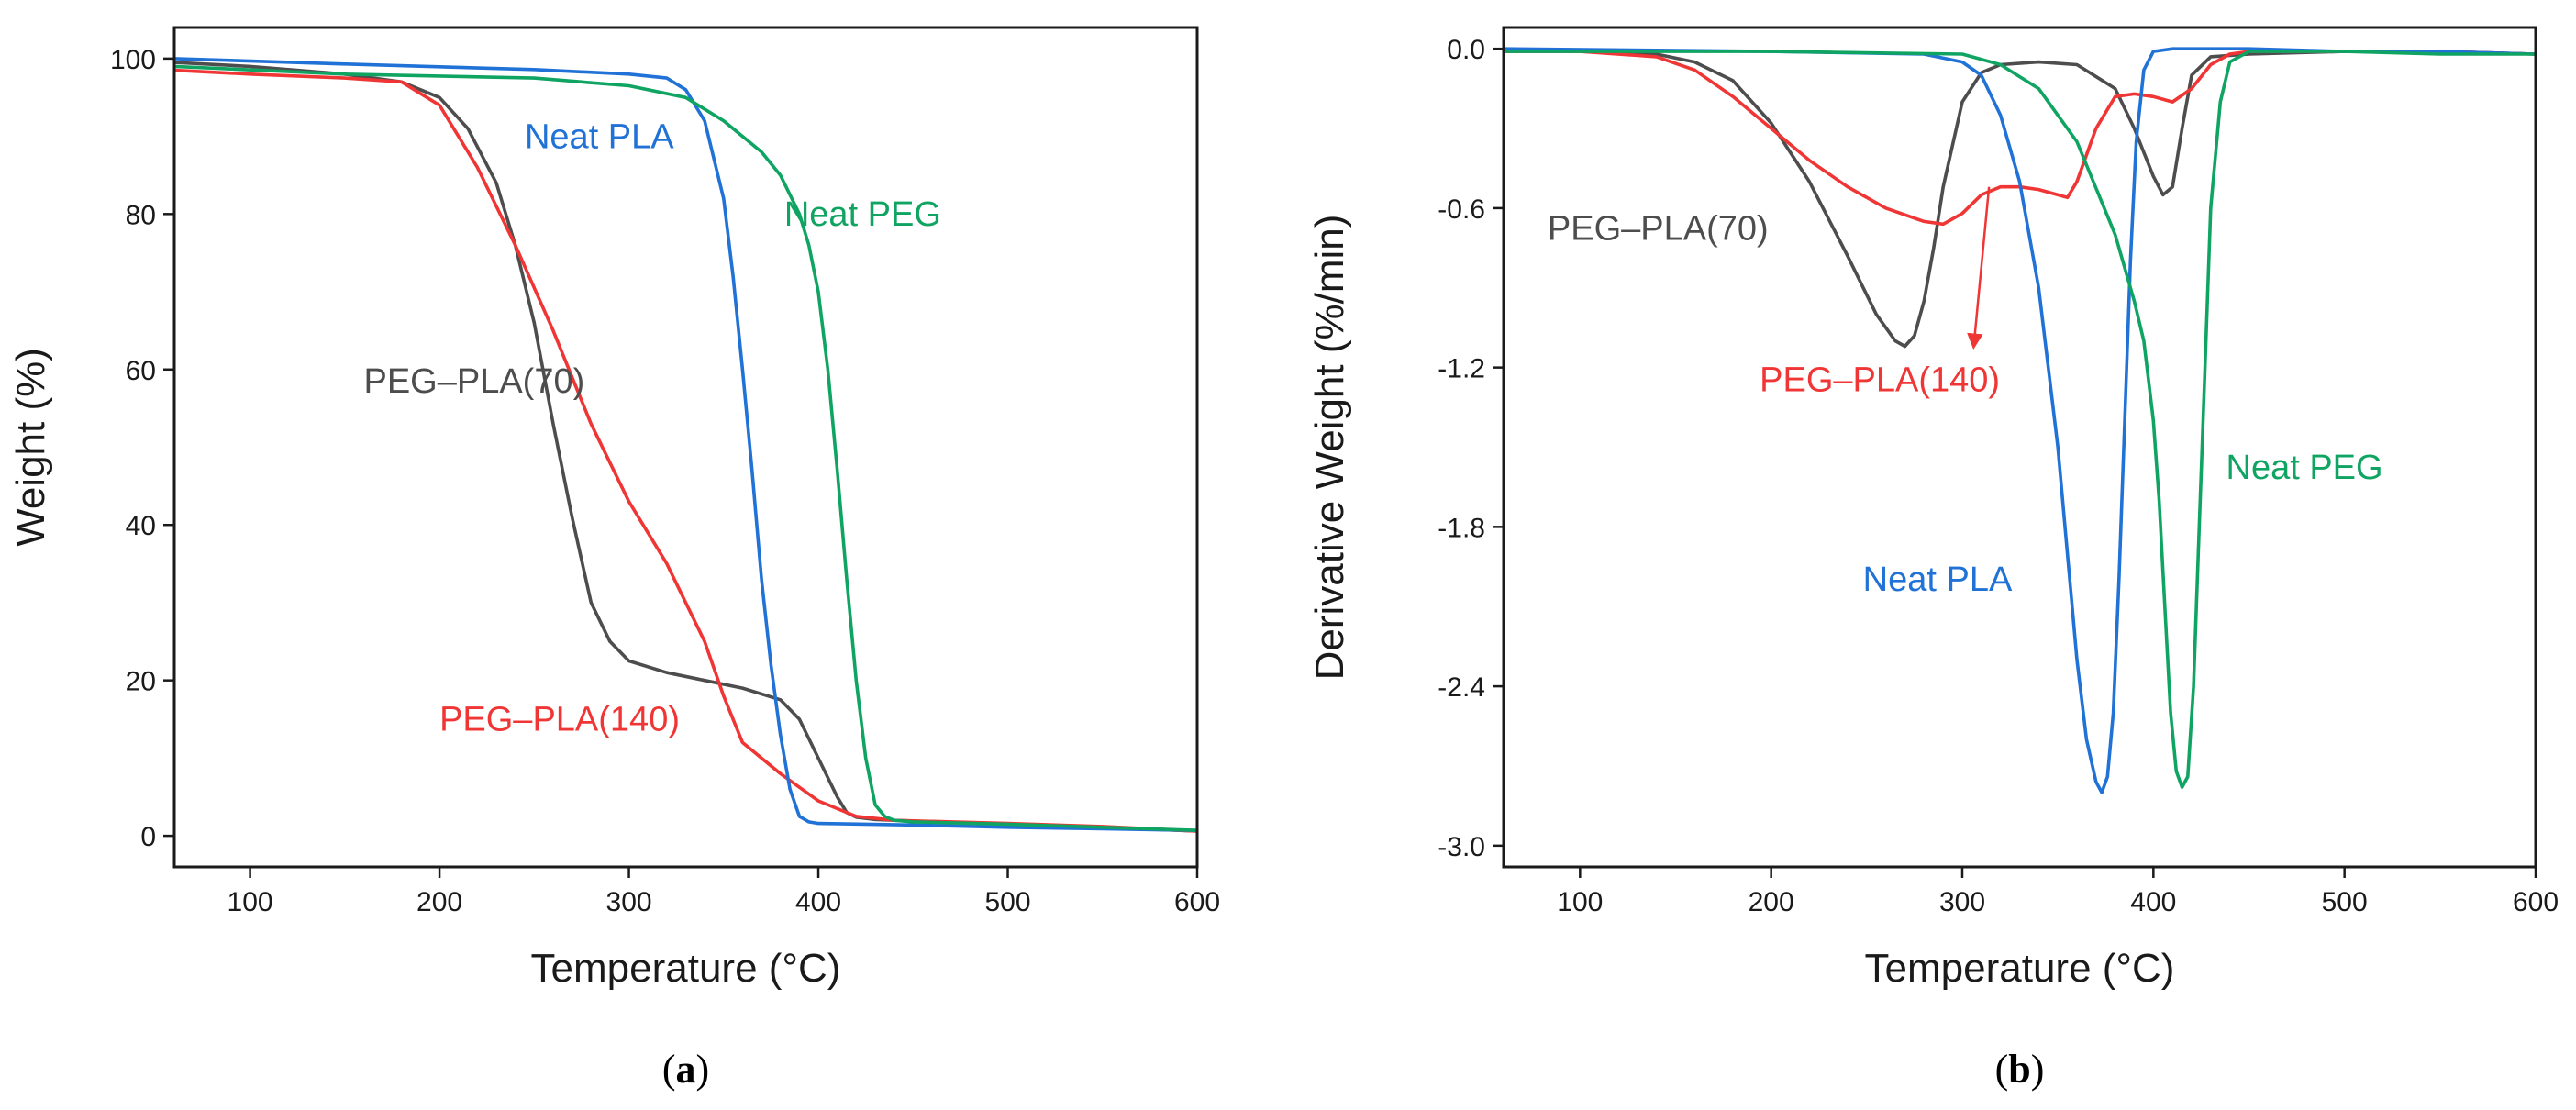  Describe the element at coordinates (1461, 687) in the screenshot. I see `y-tick-label: -2.4` at that location.